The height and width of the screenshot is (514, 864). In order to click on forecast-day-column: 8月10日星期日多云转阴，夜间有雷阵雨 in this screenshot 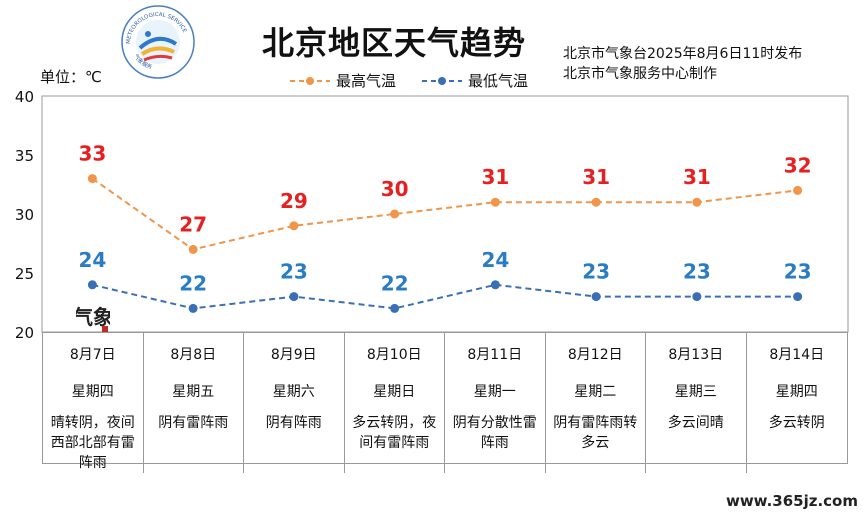, I will do `click(395, 403)`.